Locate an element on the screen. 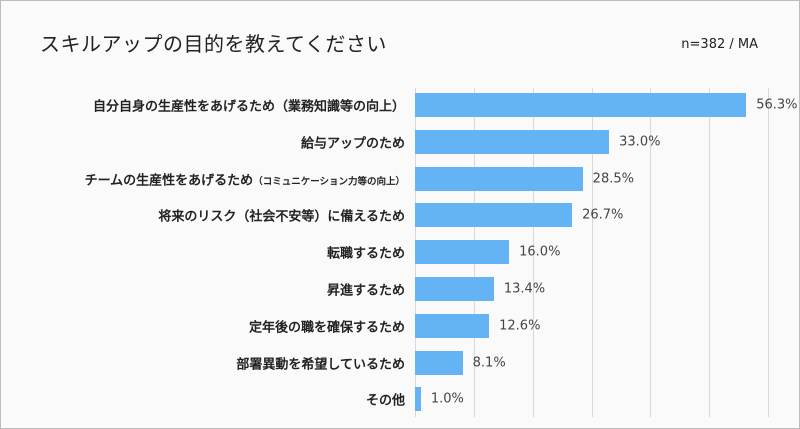 This screenshot has height=429, width=800. value-label: 12.6% is located at coordinates (520, 326).